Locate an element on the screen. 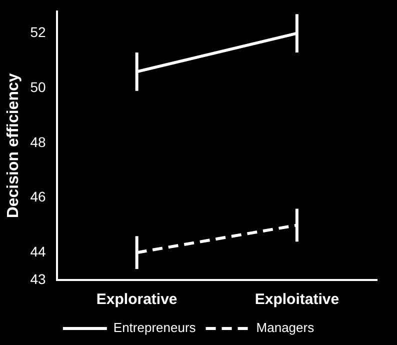  legend-label: Entrepreneurs is located at coordinates (154, 328).